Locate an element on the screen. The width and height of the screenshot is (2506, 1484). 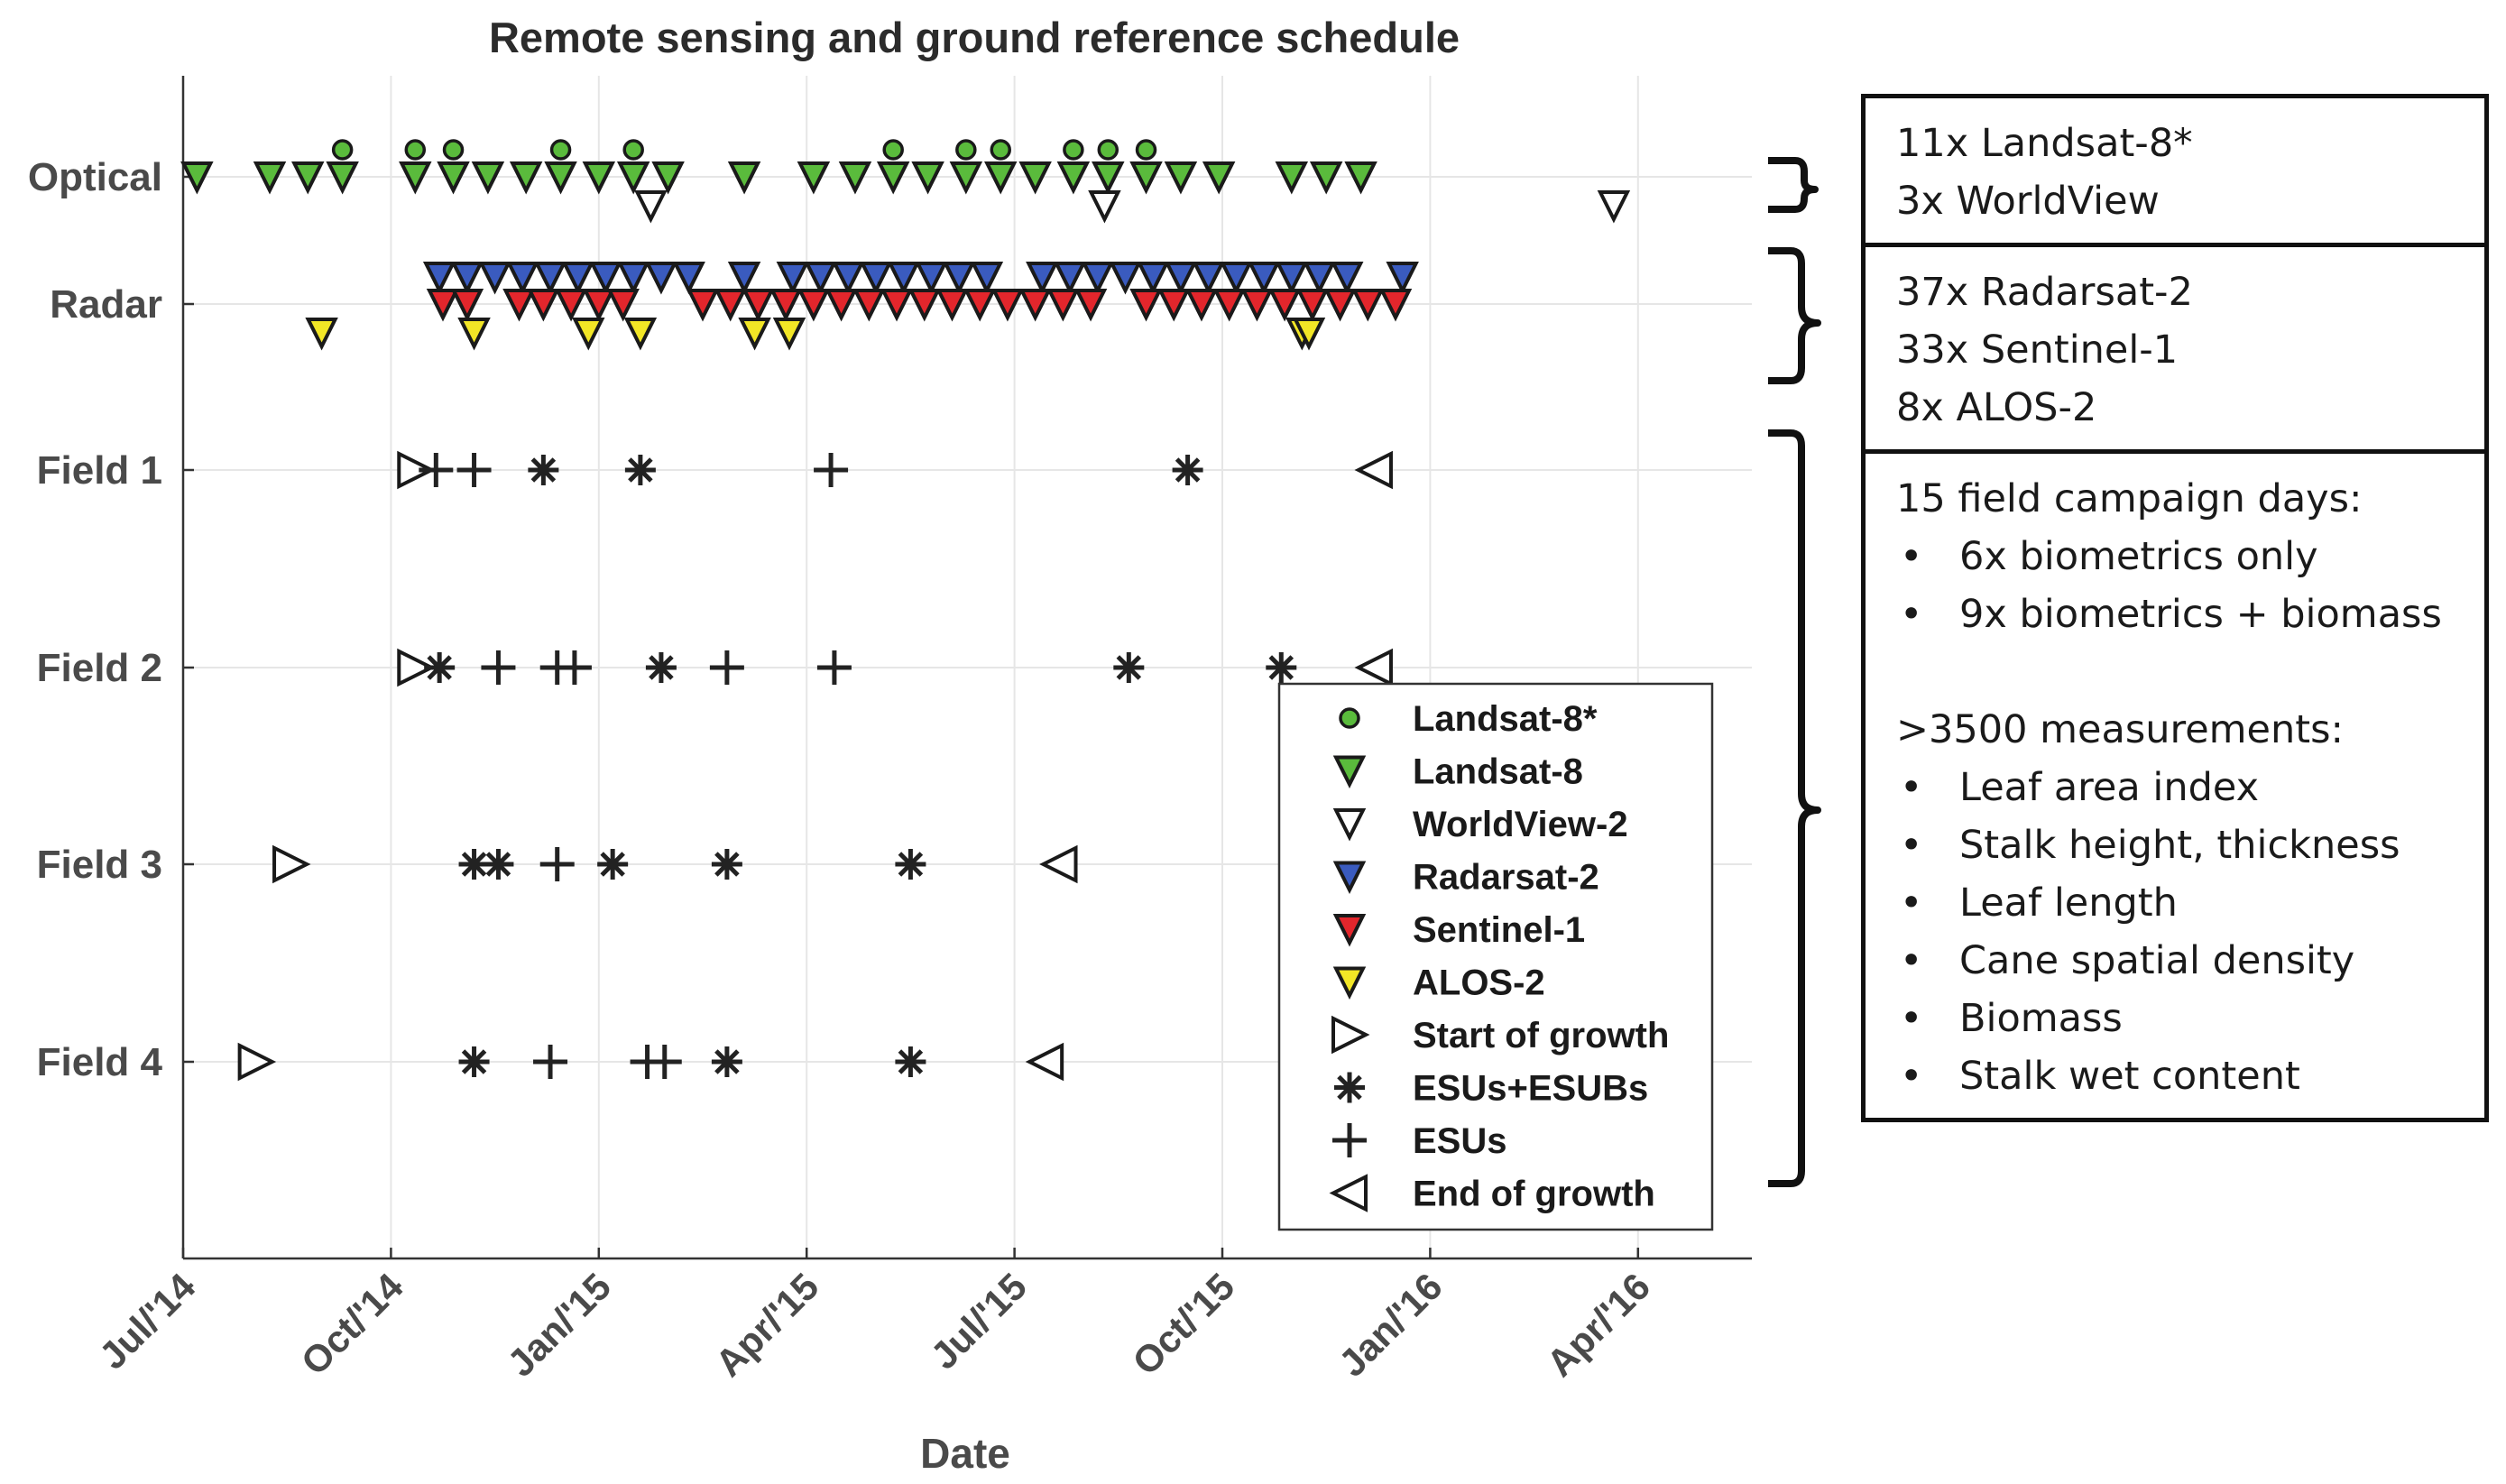
series-start-of-growth is located at coordinates (337, 766).